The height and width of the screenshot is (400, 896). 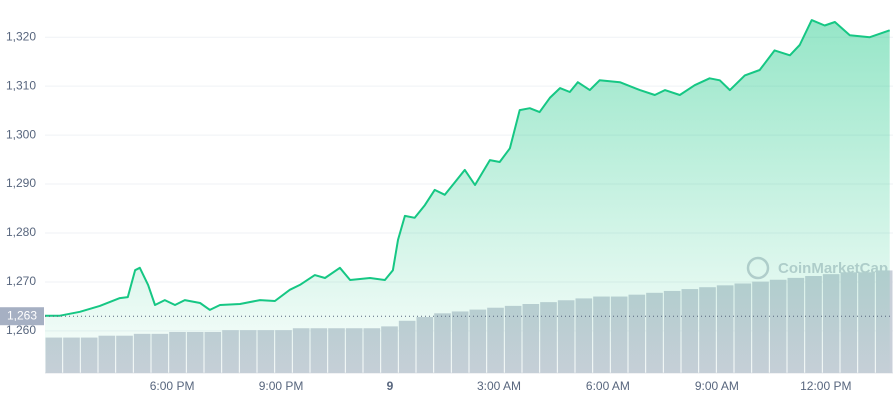 I want to click on x-tick-label: 3:00 AM, so click(x=499, y=386).